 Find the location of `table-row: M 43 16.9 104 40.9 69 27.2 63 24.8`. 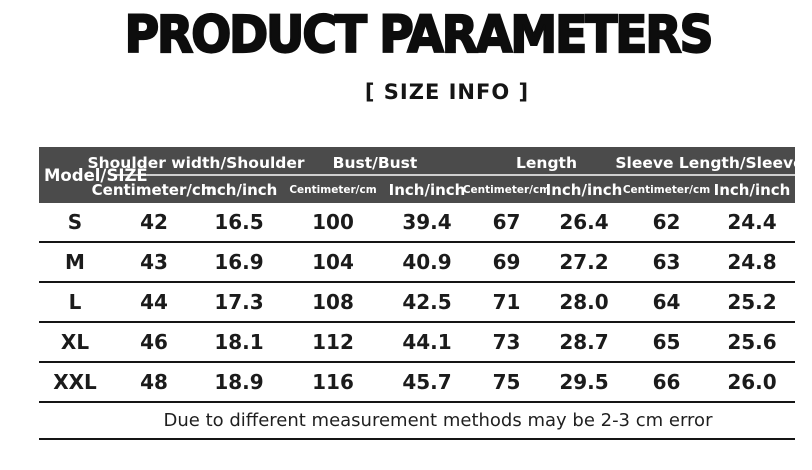

table-row: M 43 16.9 104 40.9 69 27.2 63 24.8 is located at coordinates (417, 263).